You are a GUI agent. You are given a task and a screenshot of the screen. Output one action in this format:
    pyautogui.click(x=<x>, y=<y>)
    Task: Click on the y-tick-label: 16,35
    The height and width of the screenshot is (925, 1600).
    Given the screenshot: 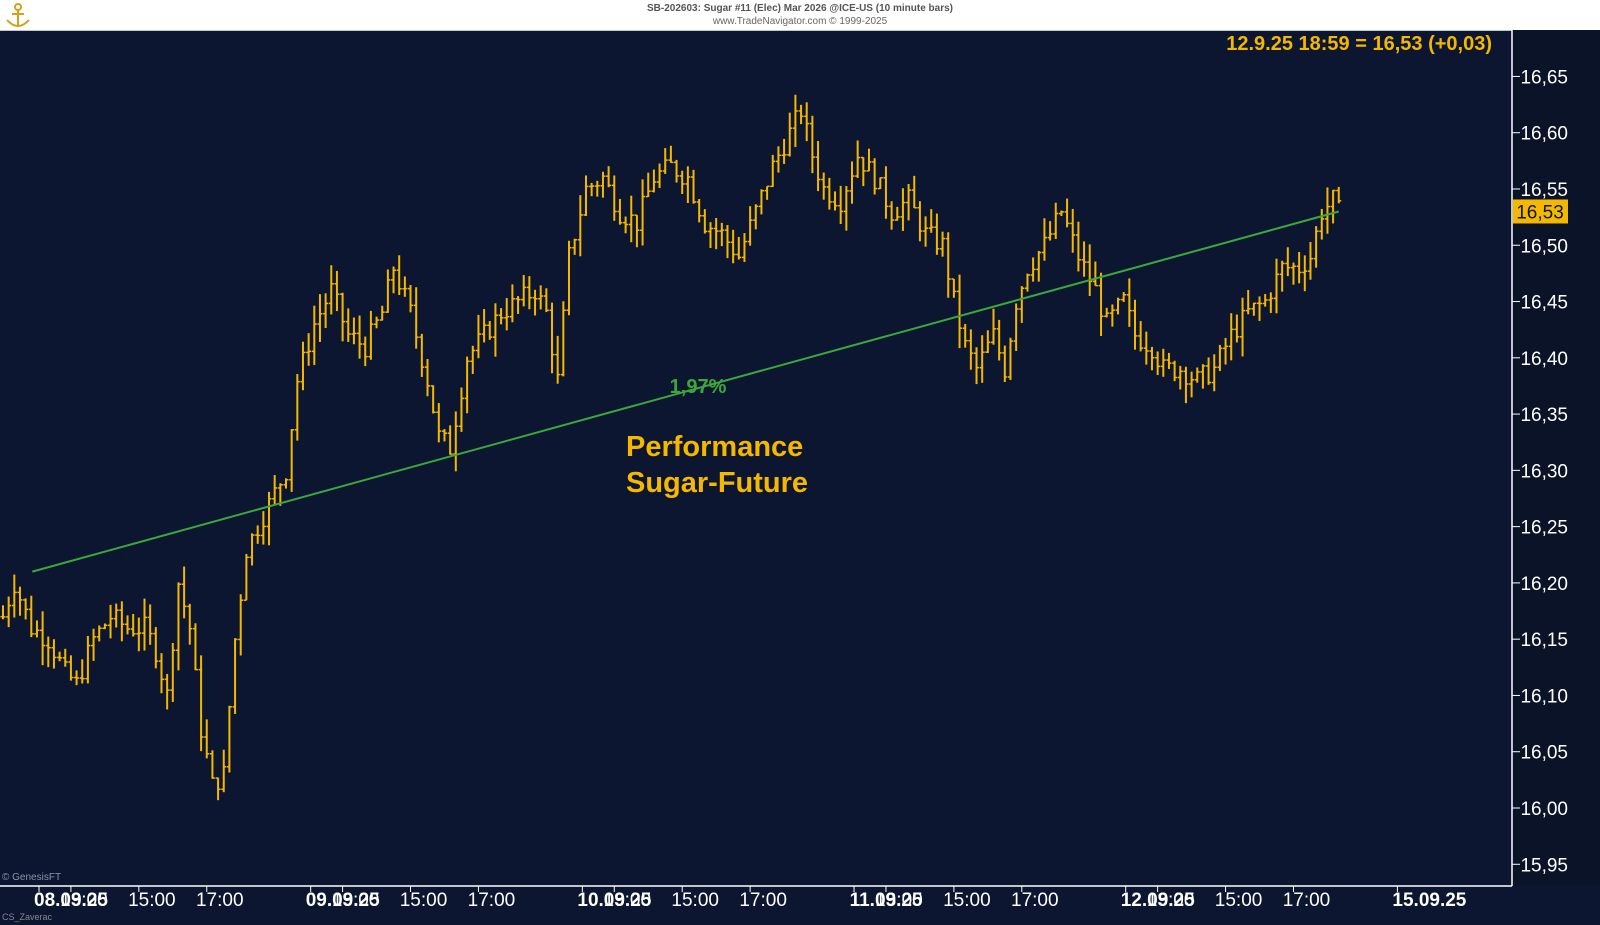 What is the action you would take?
    pyautogui.click(x=1544, y=415)
    